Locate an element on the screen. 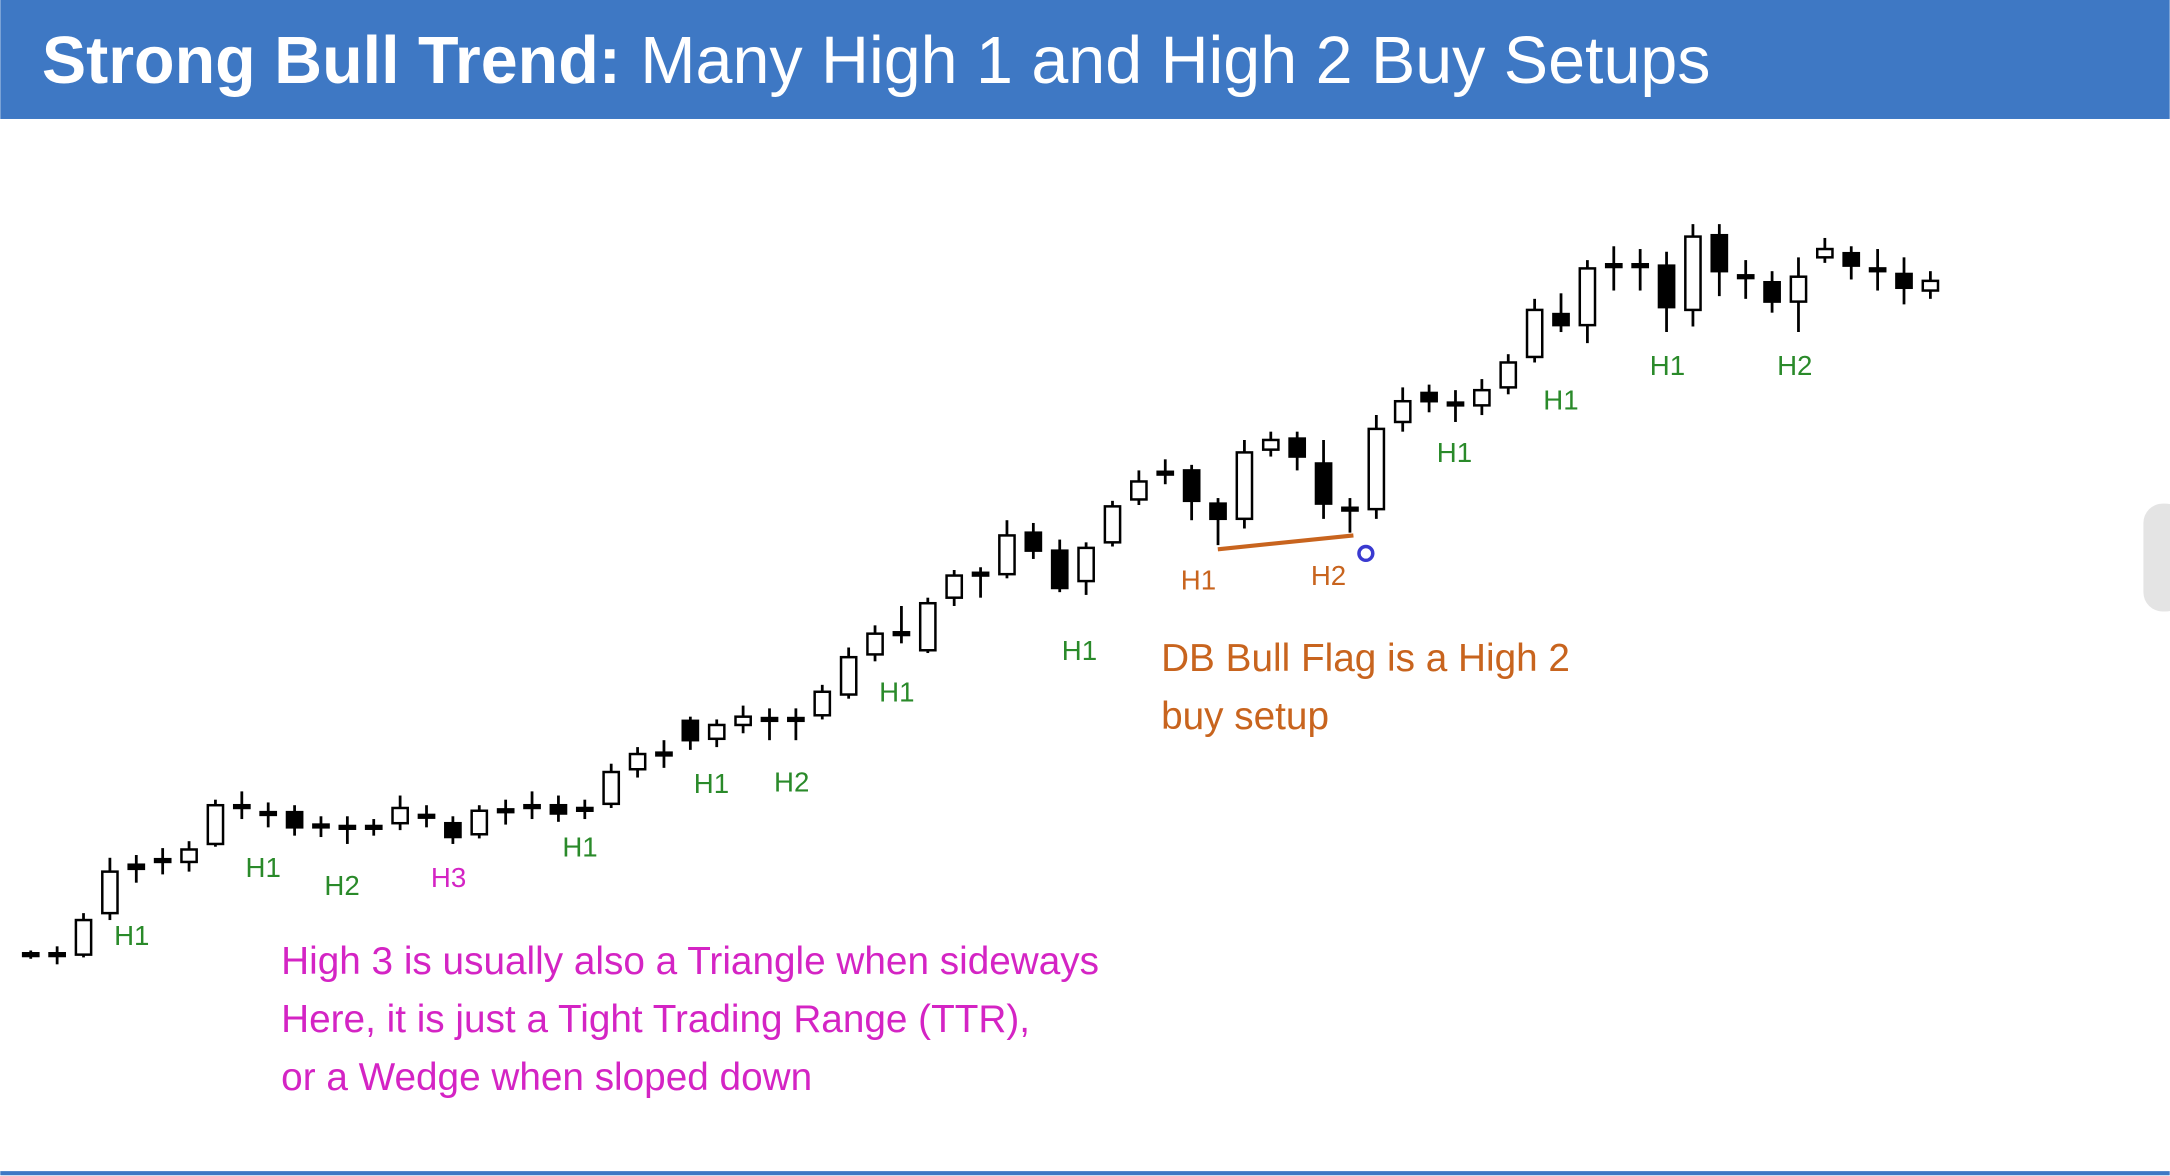 This screenshot has height=1176, width=2170. title-bold: Strong Bull Trend: is located at coordinates (331, 61).